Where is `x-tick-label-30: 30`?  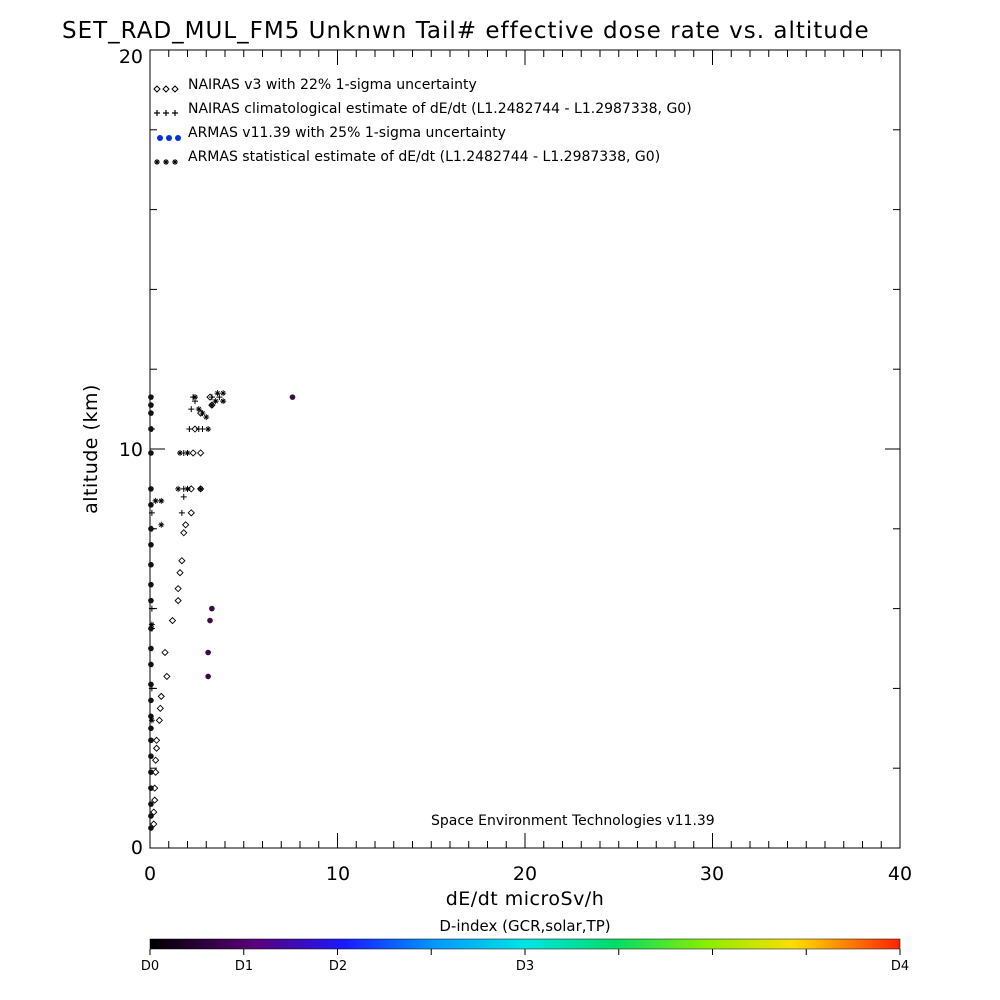
x-tick-label-30: 30 is located at coordinates (712, 874).